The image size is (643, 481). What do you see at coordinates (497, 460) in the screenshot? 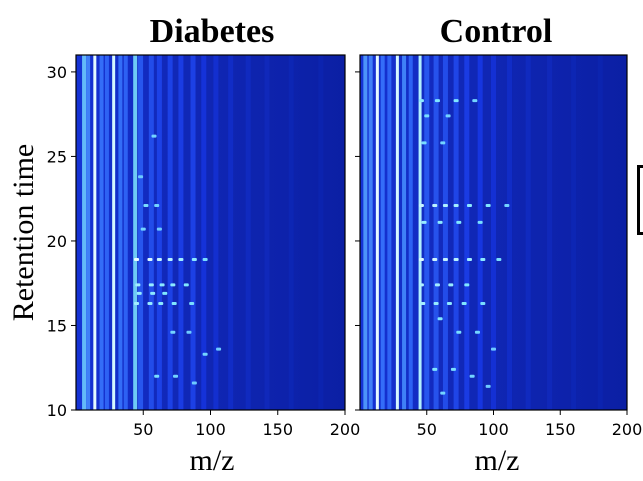
I see `x-axis-label: m/z` at bounding box center [497, 460].